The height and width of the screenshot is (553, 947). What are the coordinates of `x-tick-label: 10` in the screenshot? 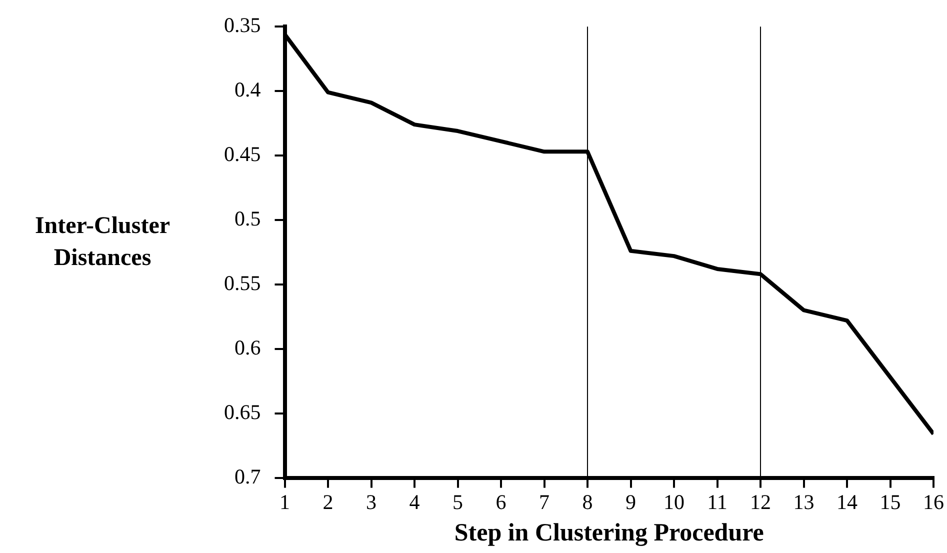 It's located at (674, 502).